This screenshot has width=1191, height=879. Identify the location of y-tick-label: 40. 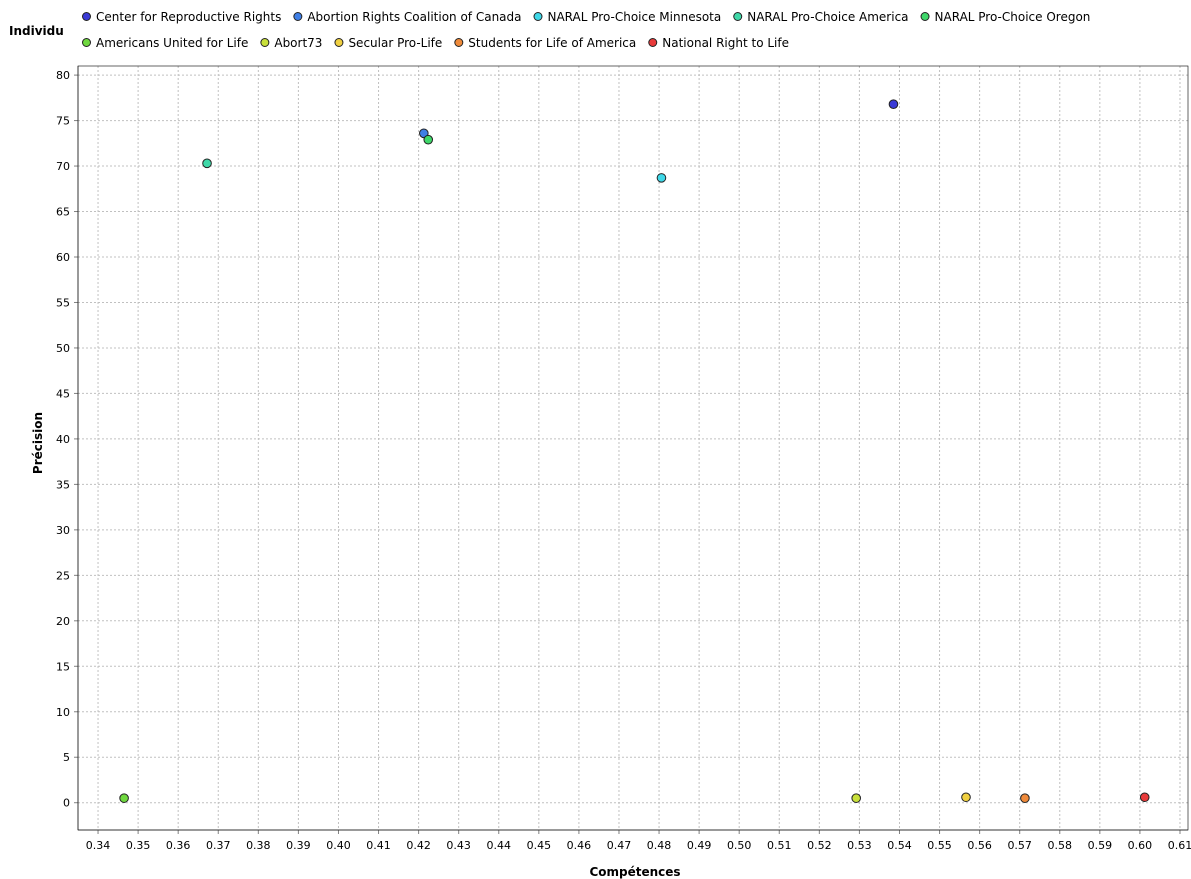
(63, 439).